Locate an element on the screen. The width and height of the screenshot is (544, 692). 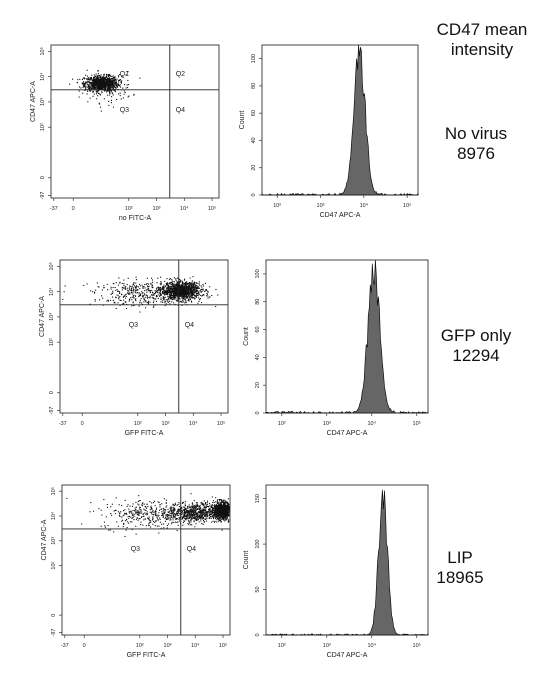
y-tick-label: 60 is located at coordinates (258, 329).